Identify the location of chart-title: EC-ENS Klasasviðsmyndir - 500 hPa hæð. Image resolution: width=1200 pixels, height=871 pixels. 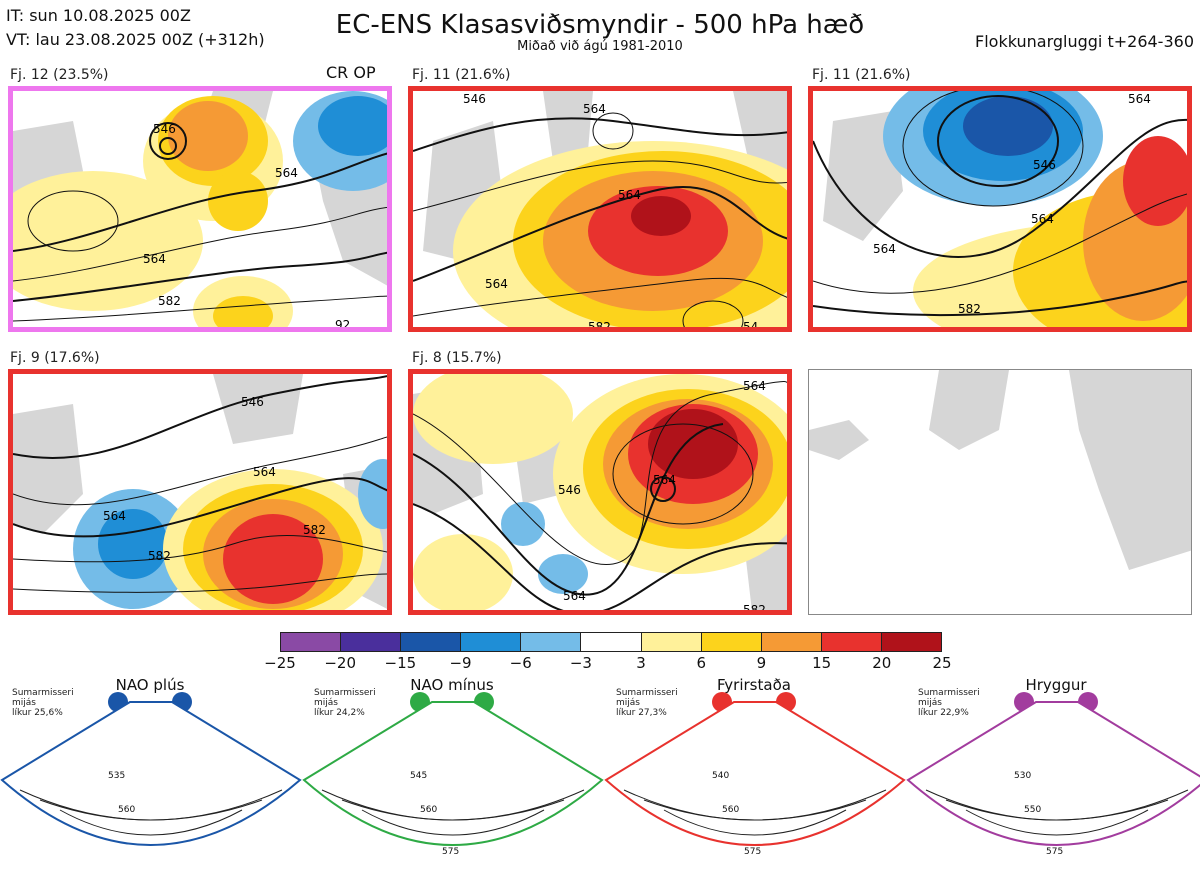
(600, 25).